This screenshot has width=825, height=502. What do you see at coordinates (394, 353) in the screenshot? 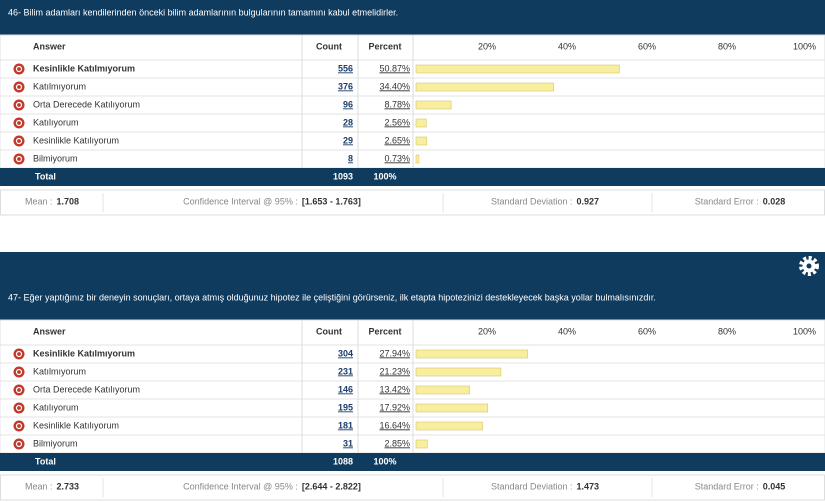
I see `answer-percent: 27.94%` at bounding box center [394, 353].